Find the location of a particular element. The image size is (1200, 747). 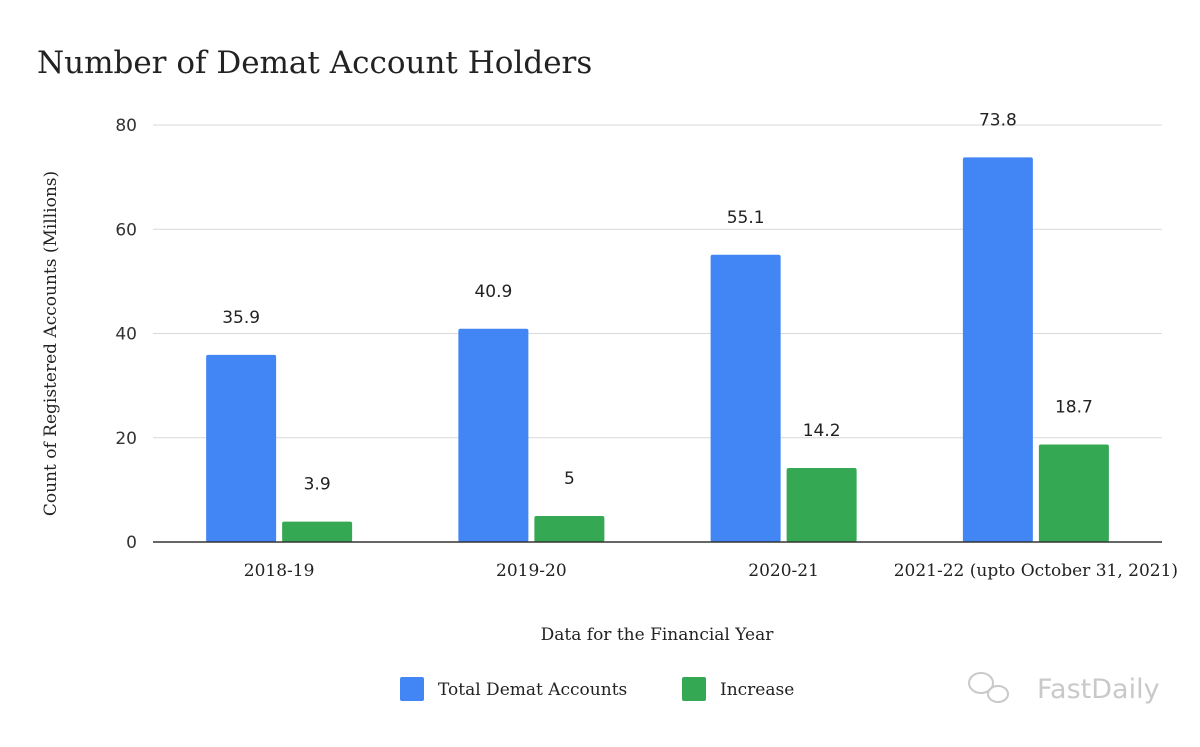

x-category-label: 2020-21 is located at coordinates (783, 571).